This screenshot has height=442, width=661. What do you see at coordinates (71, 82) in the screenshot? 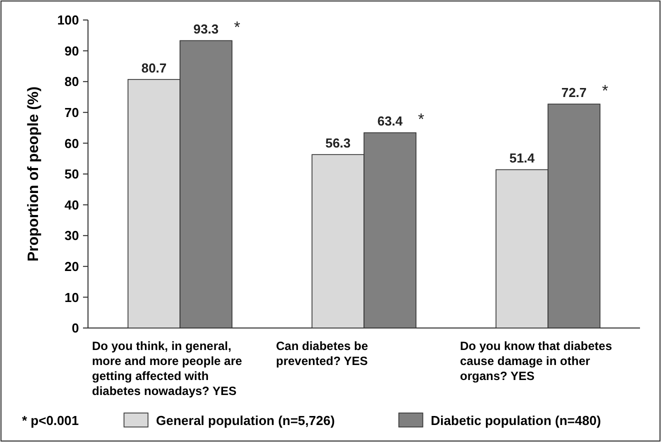
I see `y-tick-label: 80` at bounding box center [71, 82].